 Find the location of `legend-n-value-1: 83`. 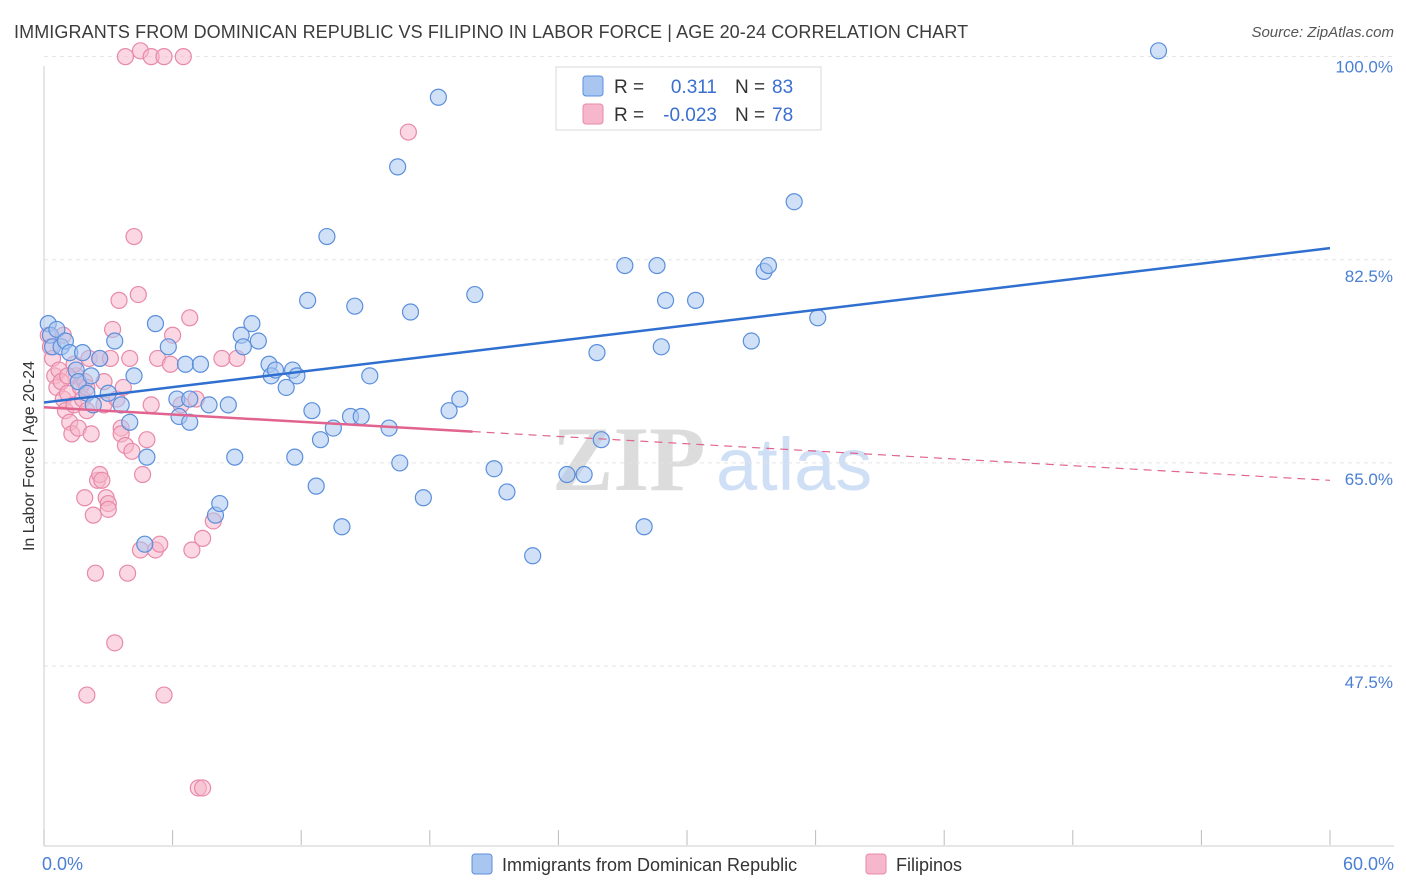

legend-n-value-1: 83 is located at coordinates (782, 87).